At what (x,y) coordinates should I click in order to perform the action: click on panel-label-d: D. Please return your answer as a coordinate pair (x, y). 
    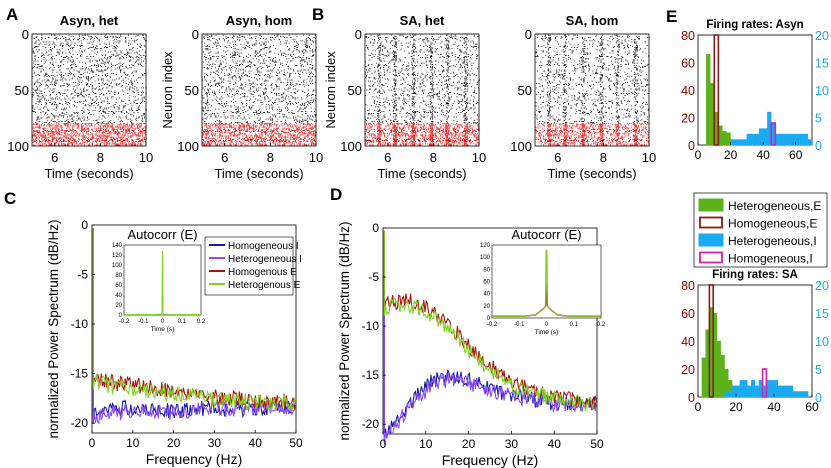
    Looking at the image, I should click on (336, 194).